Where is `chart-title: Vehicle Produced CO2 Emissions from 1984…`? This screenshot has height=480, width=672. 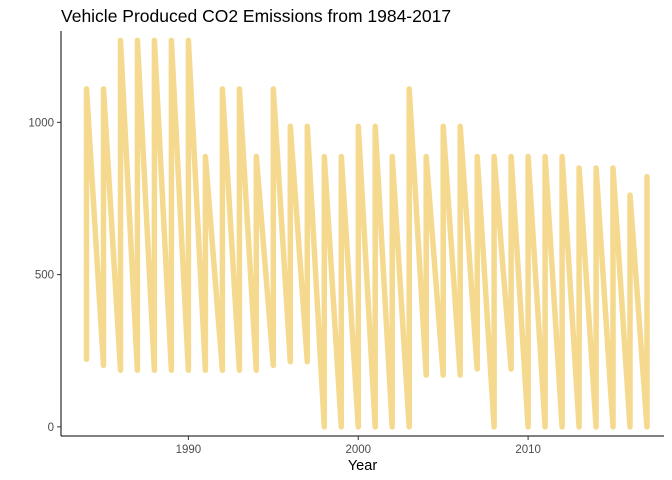
chart-title: Vehicle Produced CO2 Emissions from 1984… is located at coordinates (256, 16).